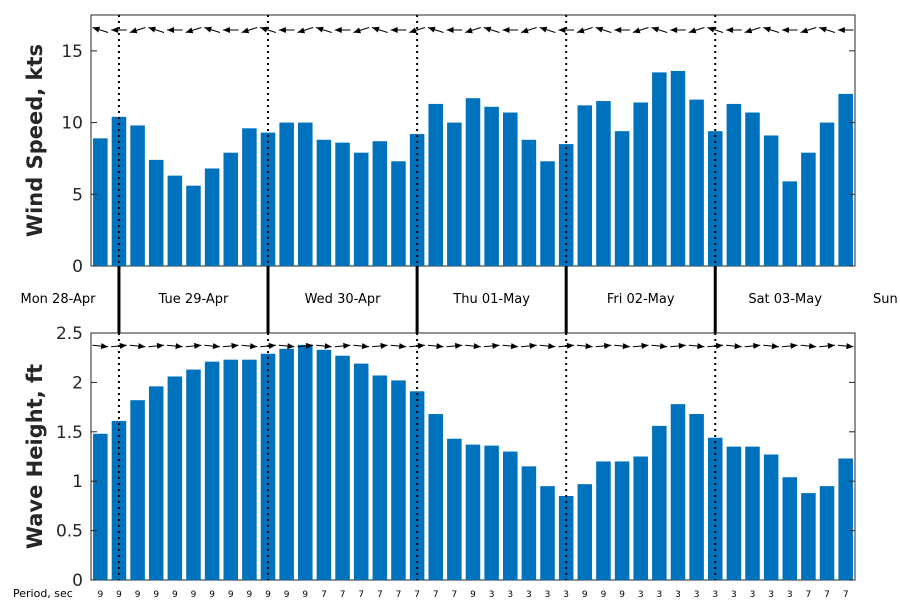 The width and height of the screenshot is (900, 600). Describe the element at coordinates (343, 299) in the screenshot. I see `day-label: Wed 30-Apr` at that location.